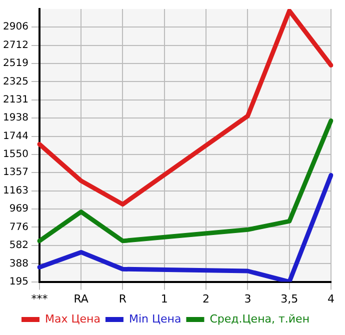 This screenshot has width=345, height=335. I want to click on legend-label: Сред.Цена, т.йен, so click(260, 319).